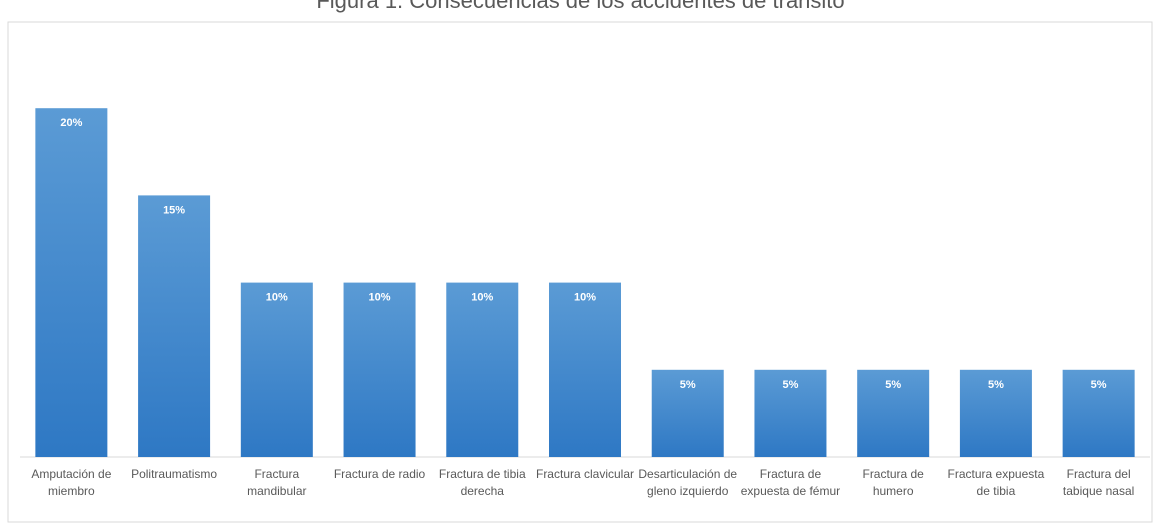  I want to click on x-tick-label: Fractura expuesta de tibia, so click(996, 482).